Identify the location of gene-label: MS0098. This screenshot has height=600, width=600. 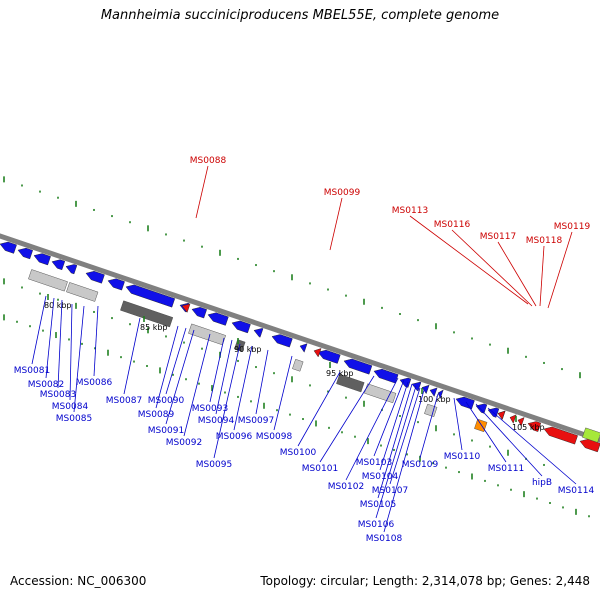
(274, 437).